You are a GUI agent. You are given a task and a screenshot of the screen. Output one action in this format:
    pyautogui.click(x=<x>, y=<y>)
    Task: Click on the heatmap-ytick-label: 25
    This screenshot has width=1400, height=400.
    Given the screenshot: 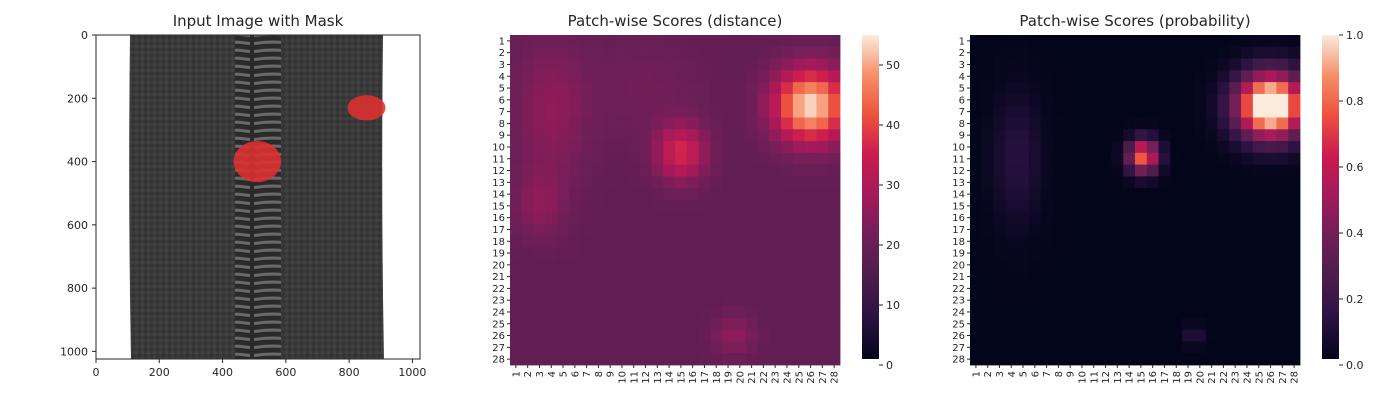 What is the action you would take?
    pyautogui.click(x=958, y=324)
    